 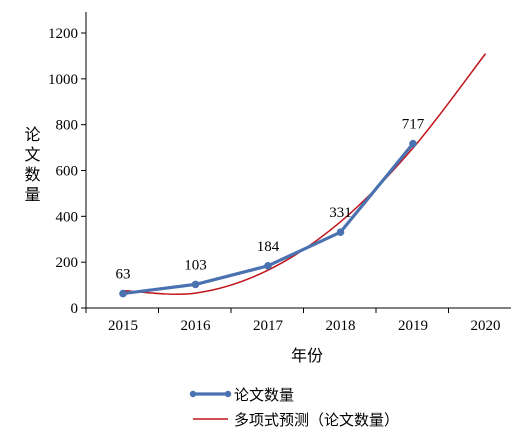 What do you see at coordinates (195, 265) in the screenshot?
I see `data-label: 103` at bounding box center [195, 265].